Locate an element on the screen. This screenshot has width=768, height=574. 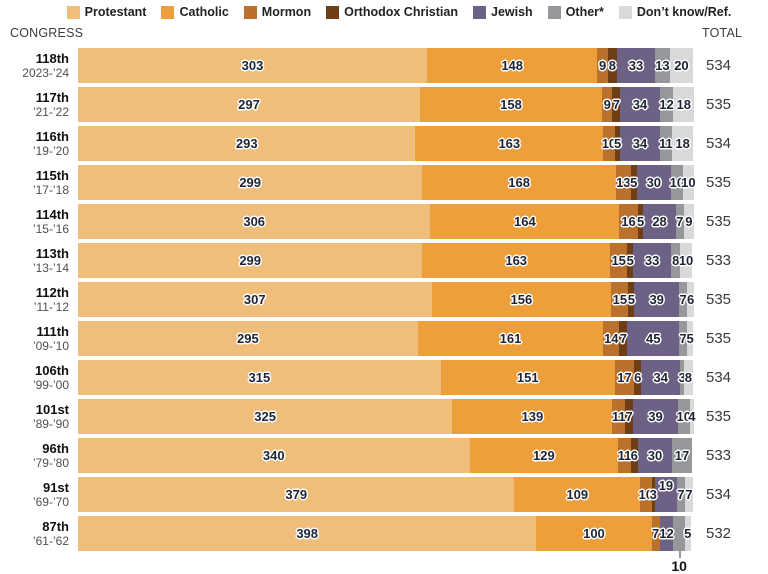
bar-segment-other: 3 is located at coordinates (682, 377).